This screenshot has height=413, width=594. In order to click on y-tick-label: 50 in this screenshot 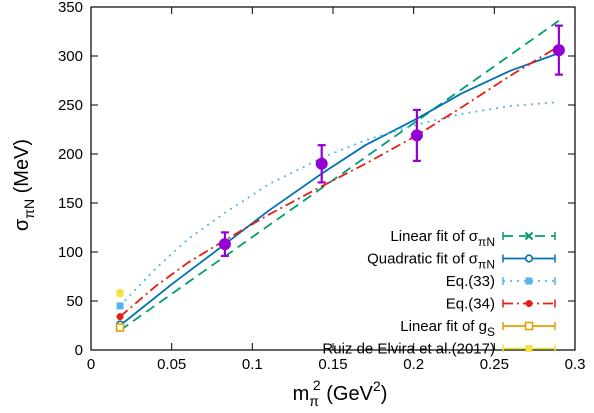, I will do `click(74, 301)`.